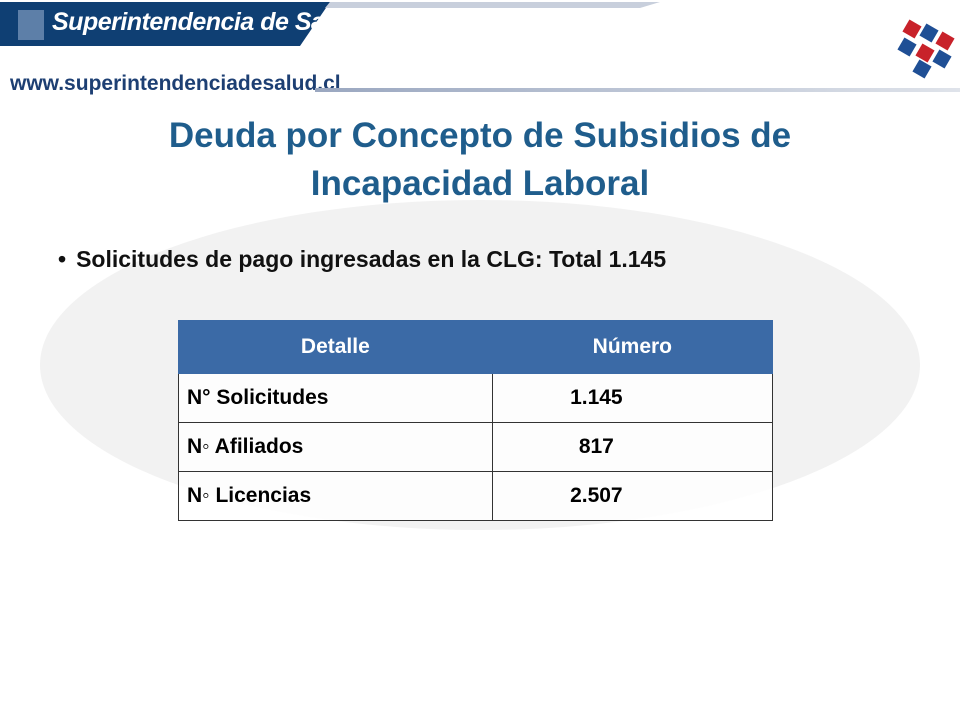 This screenshot has width=960, height=720. What do you see at coordinates (335, 347) in the screenshot?
I see `column-header: Detalle` at bounding box center [335, 347].